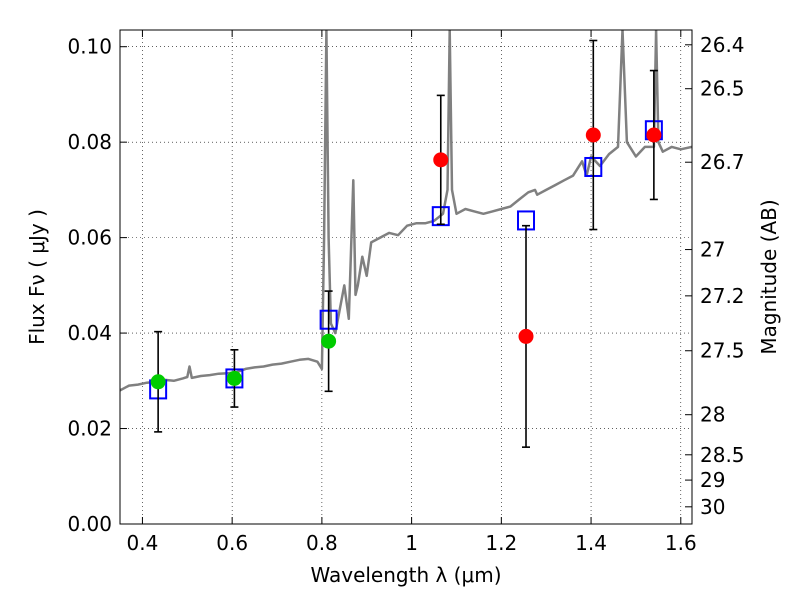 This screenshot has height=604, width=800. Describe the element at coordinates (722, 351) in the screenshot. I see `y-right-tick-label: 27.5` at that location.